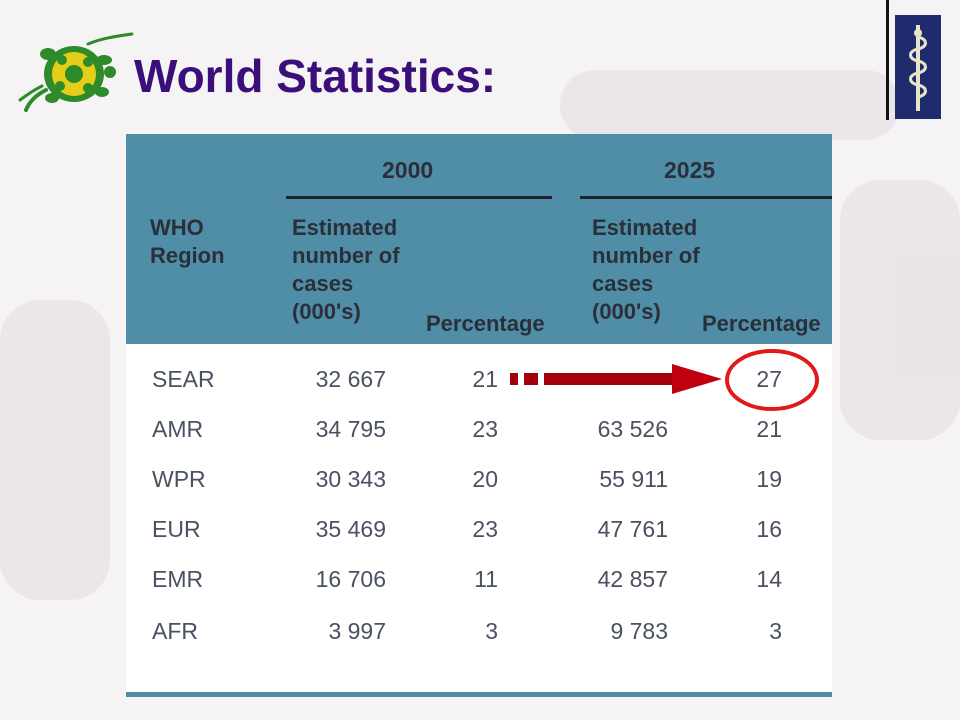 This screenshot has width=960, height=720. I want to click on cell-region: AFR, so click(175, 631).